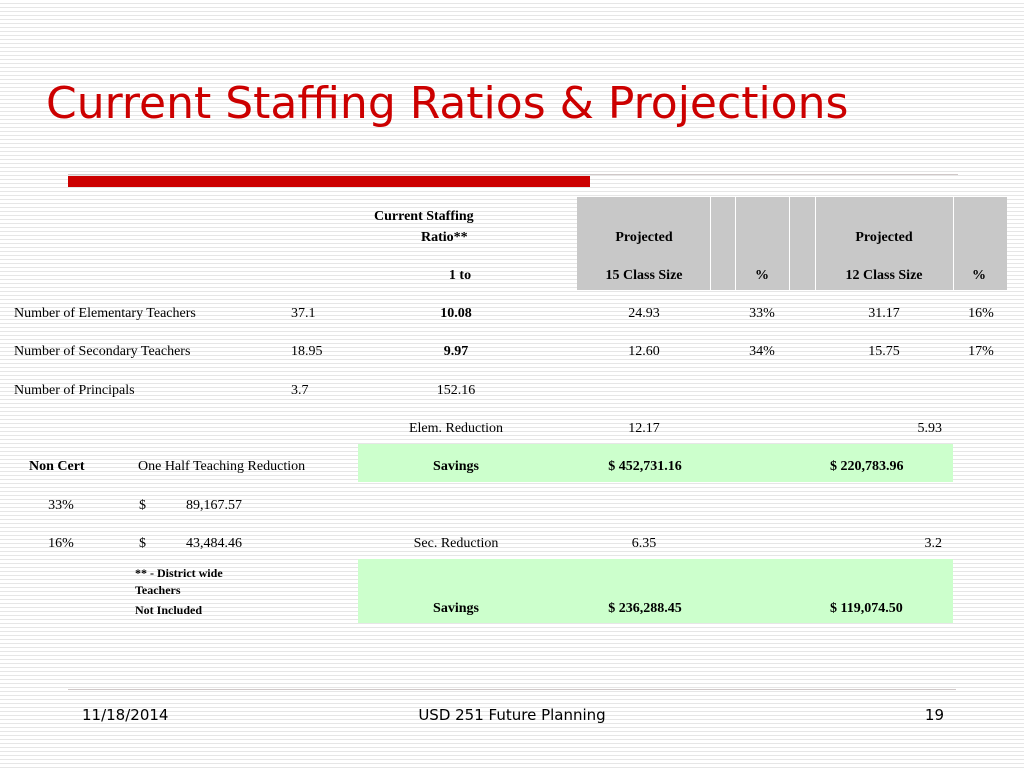 The width and height of the screenshot is (1024, 768). I want to click on row-pct15: 34%, so click(762, 351).